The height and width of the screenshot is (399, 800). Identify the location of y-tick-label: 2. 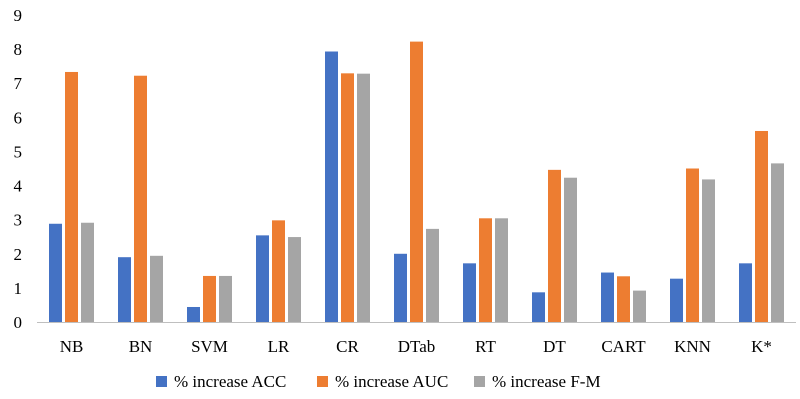
(18, 254).